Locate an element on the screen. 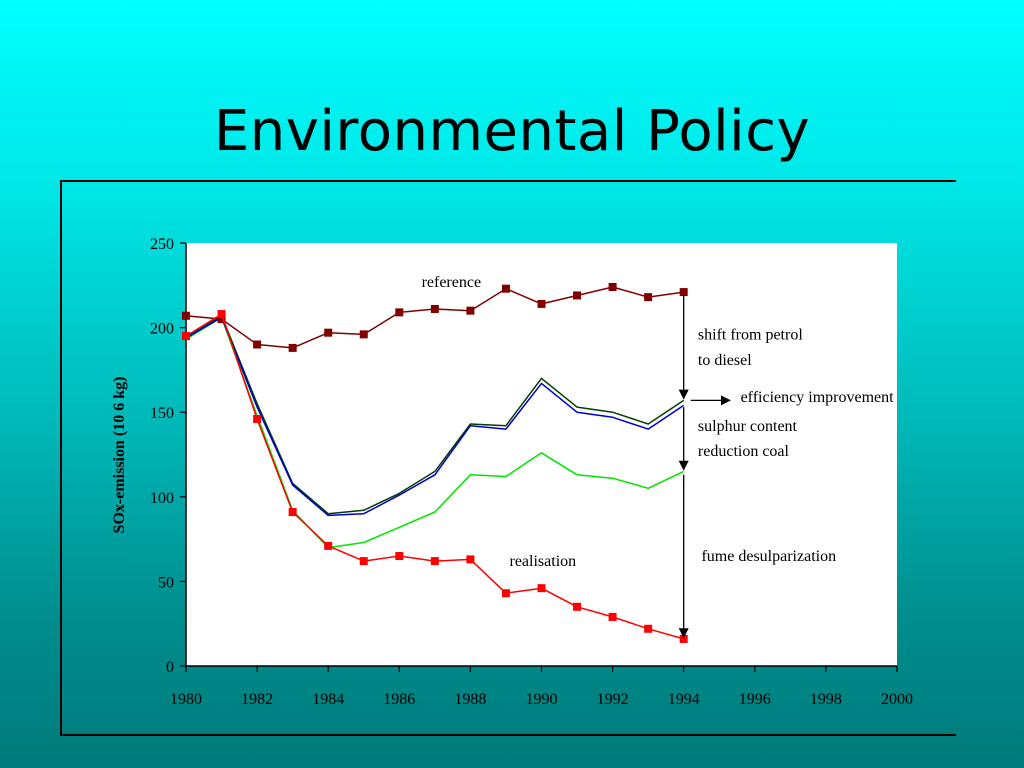 The height and width of the screenshot is (768, 1024). slide-title: Environmental Policy is located at coordinates (512, 131).